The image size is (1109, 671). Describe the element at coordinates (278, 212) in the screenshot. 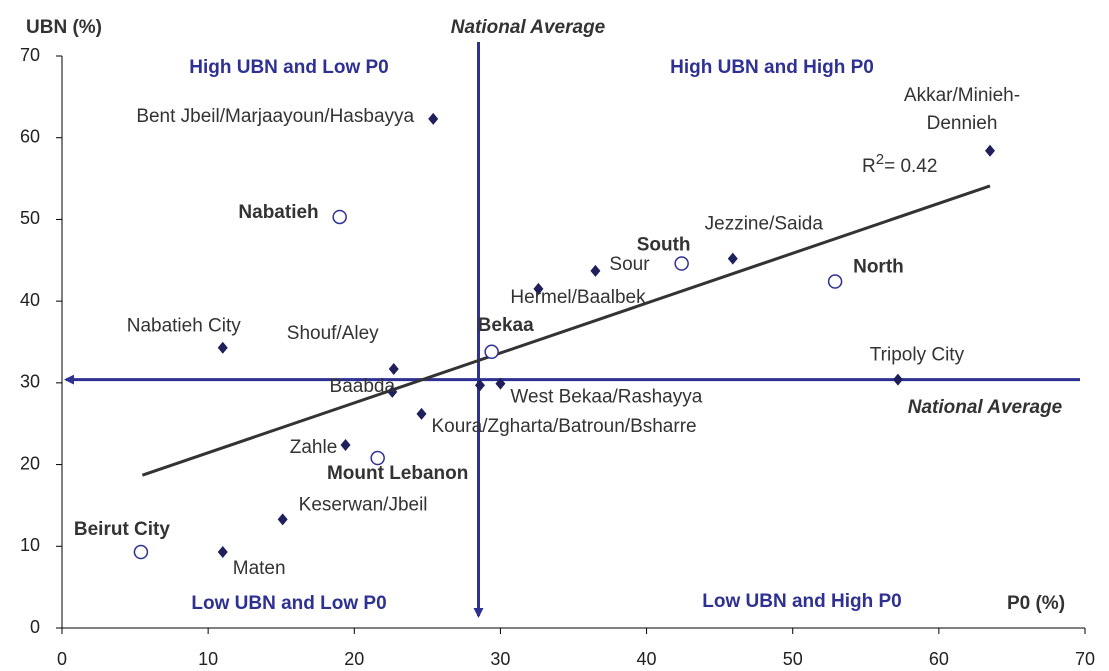

I see `point-label: Nabatieh` at that location.